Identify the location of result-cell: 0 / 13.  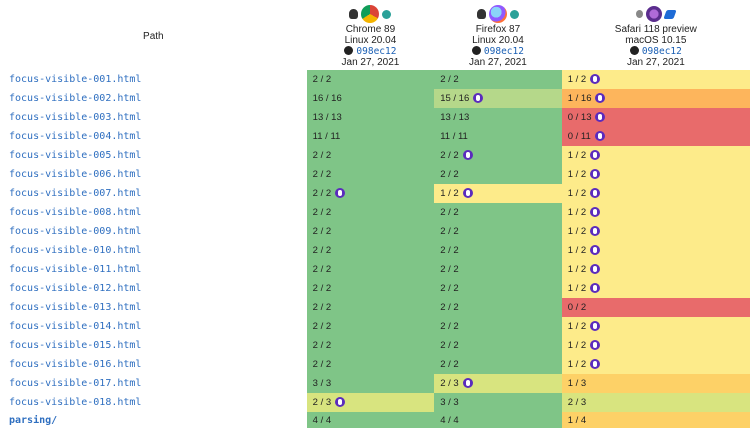
(655, 117).